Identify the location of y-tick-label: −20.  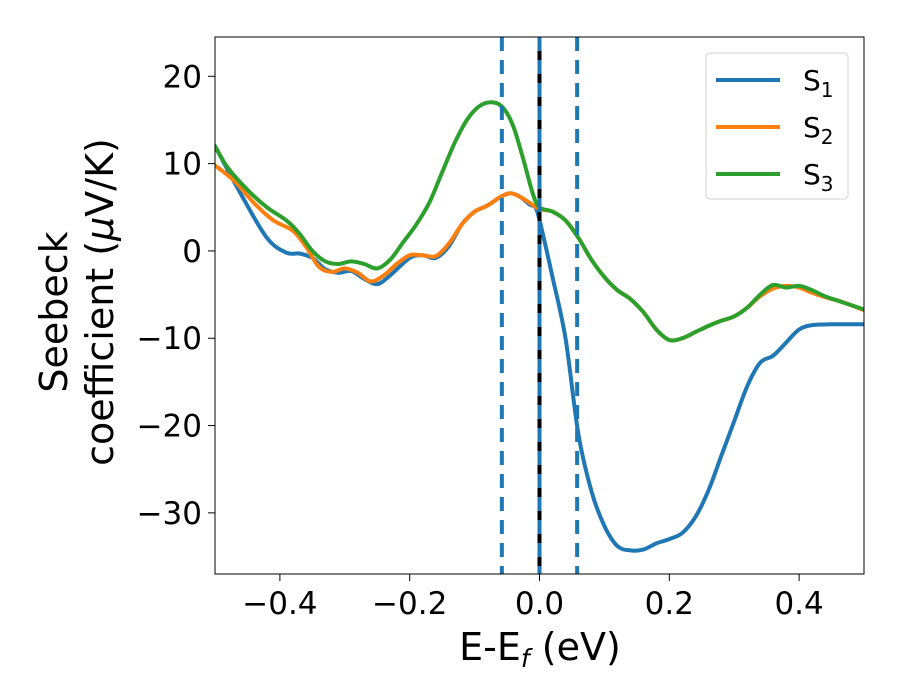
(169, 427).